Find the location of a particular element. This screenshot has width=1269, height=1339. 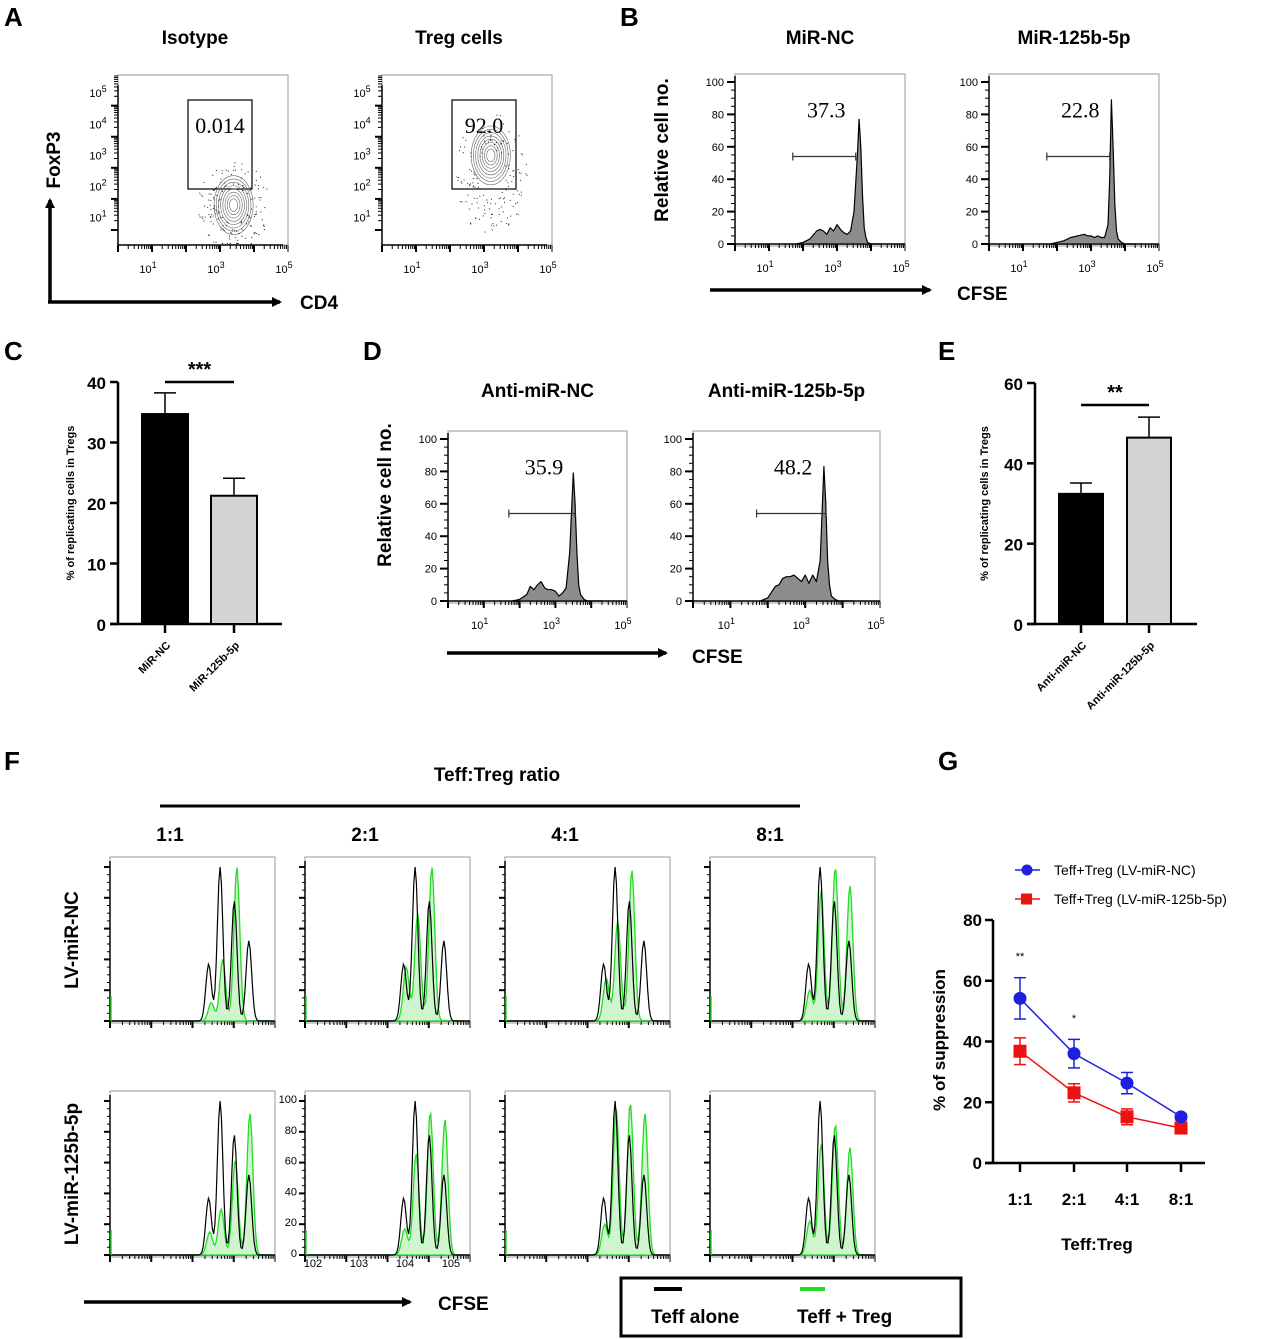

legend-label: Teff + Treg is located at coordinates (844, 1317).